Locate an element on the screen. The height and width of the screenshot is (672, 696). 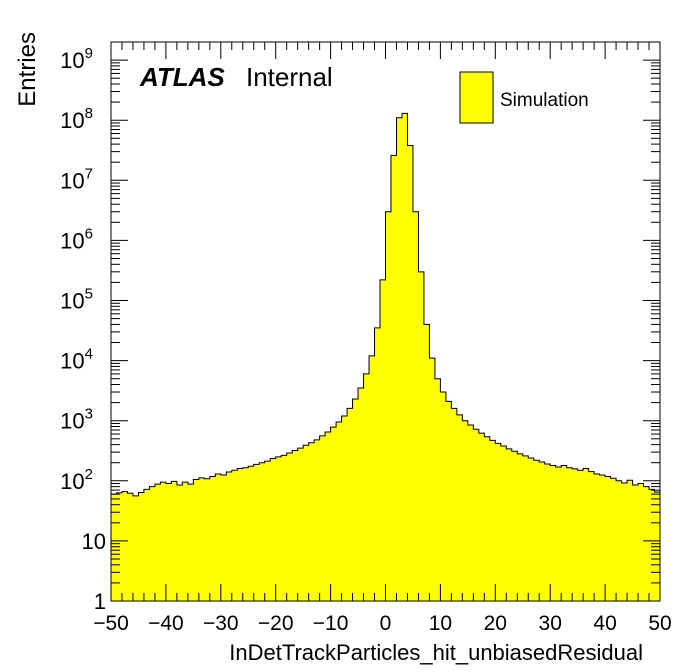
x-tick-label: −20 is located at coordinates (276, 623).